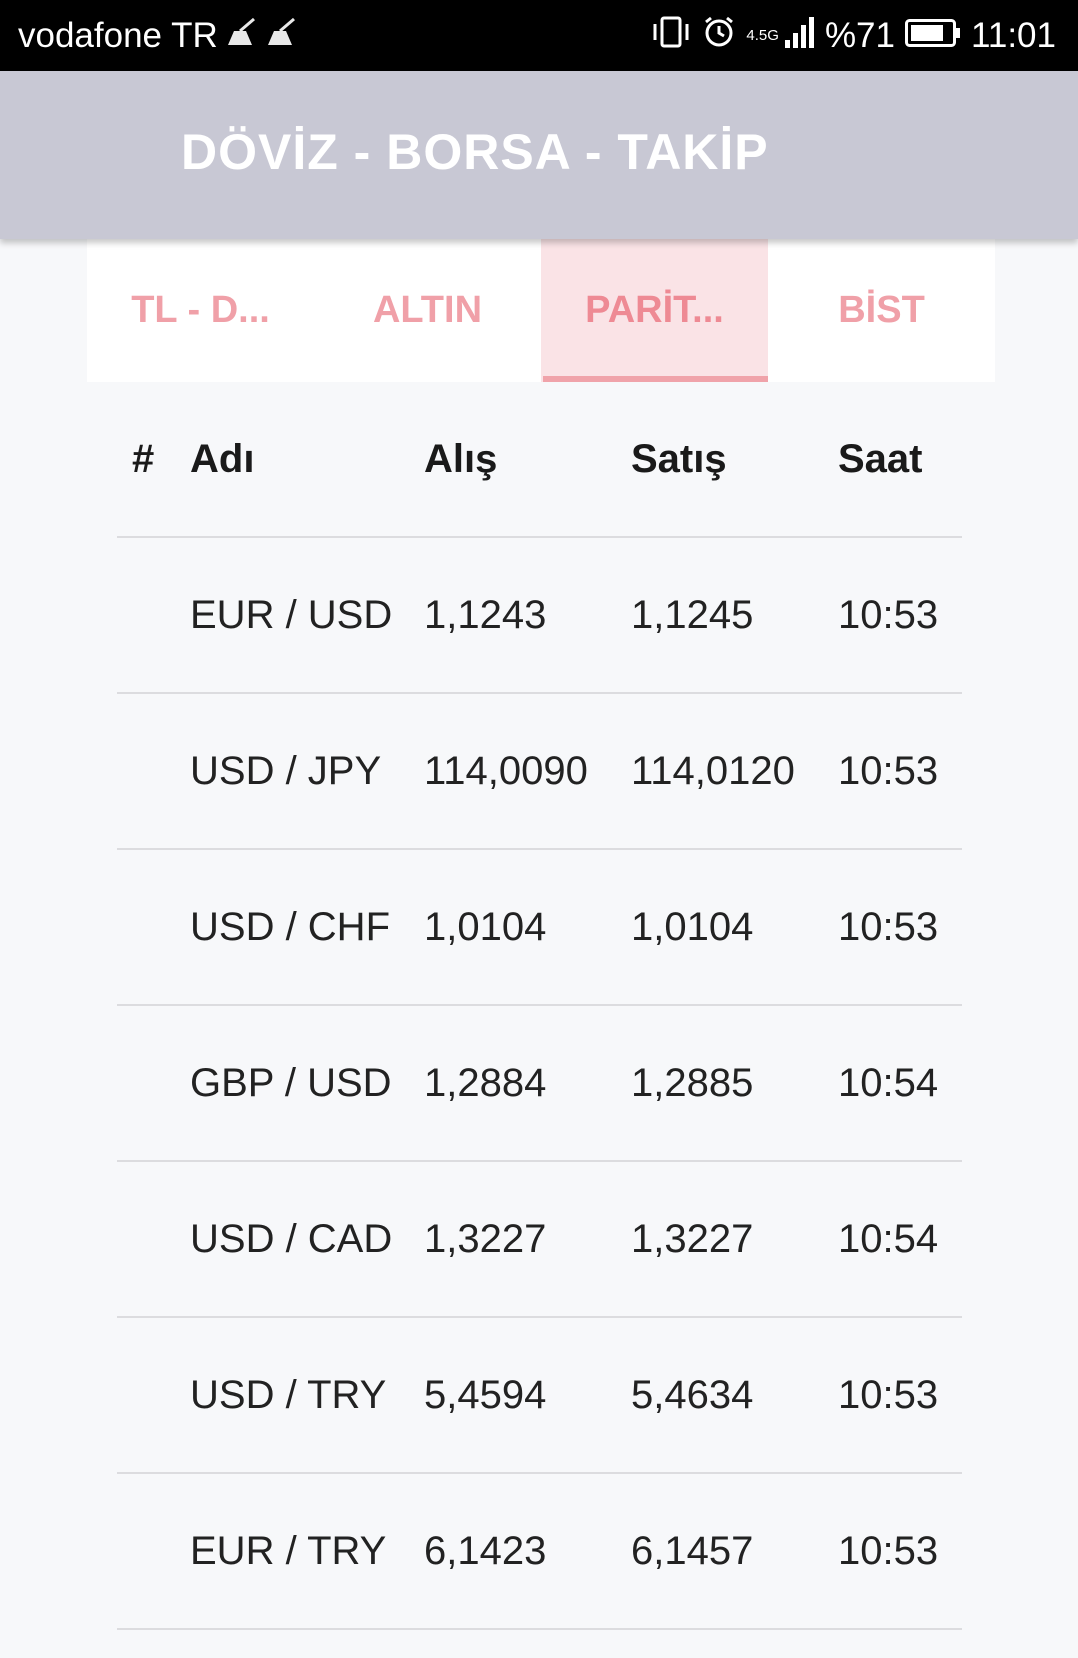 The height and width of the screenshot is (1658, 1078). What do you see at coordinates (485, 1394) in the screenshot?
I see `row-buy: 5,4594` at bounding box center [485, 1394].